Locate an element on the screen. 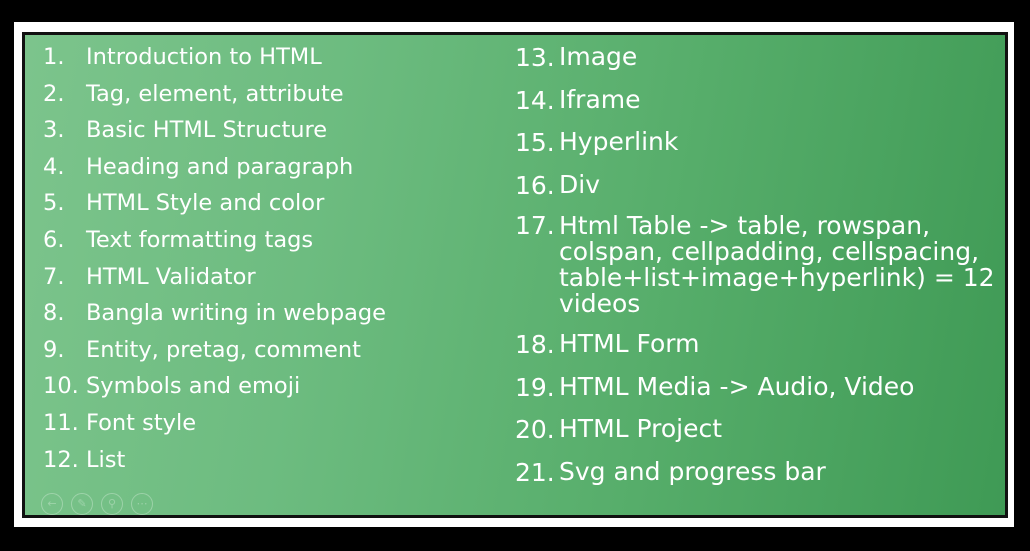 The width and height of the screenshot is (1030, 551). item-number: 6. is located at coordinates (54, 239).